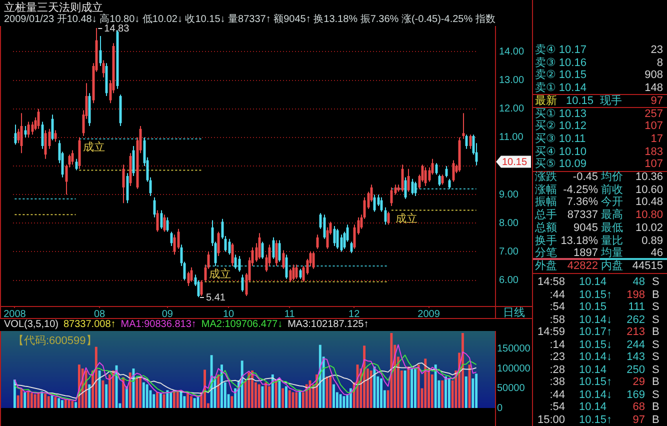 This screenshot has height=426, width=667. What do you see at coordinates (599, 50) in the screenshot?
I see `text: 卖④ 10.17 23` at bounding box center [599, 50].